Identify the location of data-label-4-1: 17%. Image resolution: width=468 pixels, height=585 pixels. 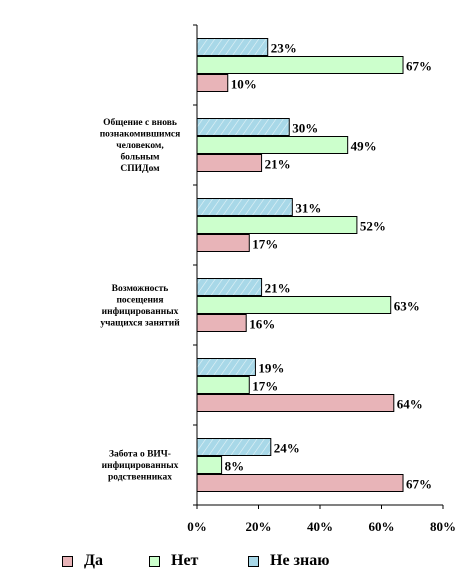
(265, 386).